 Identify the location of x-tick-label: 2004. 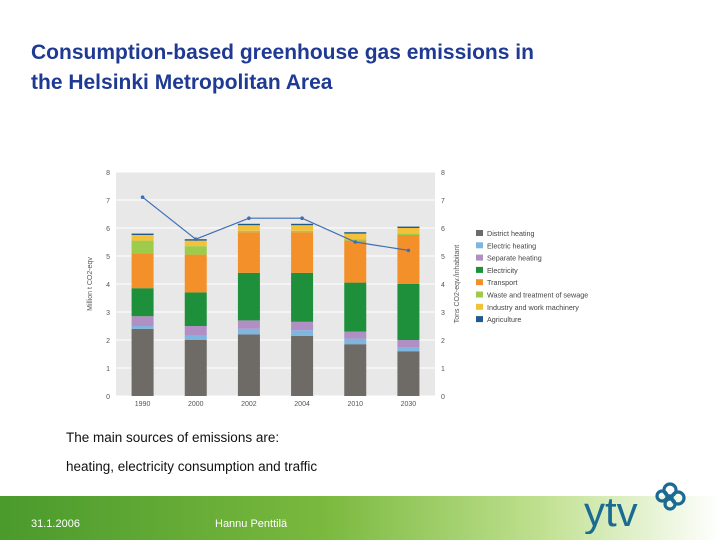
(302, 404).